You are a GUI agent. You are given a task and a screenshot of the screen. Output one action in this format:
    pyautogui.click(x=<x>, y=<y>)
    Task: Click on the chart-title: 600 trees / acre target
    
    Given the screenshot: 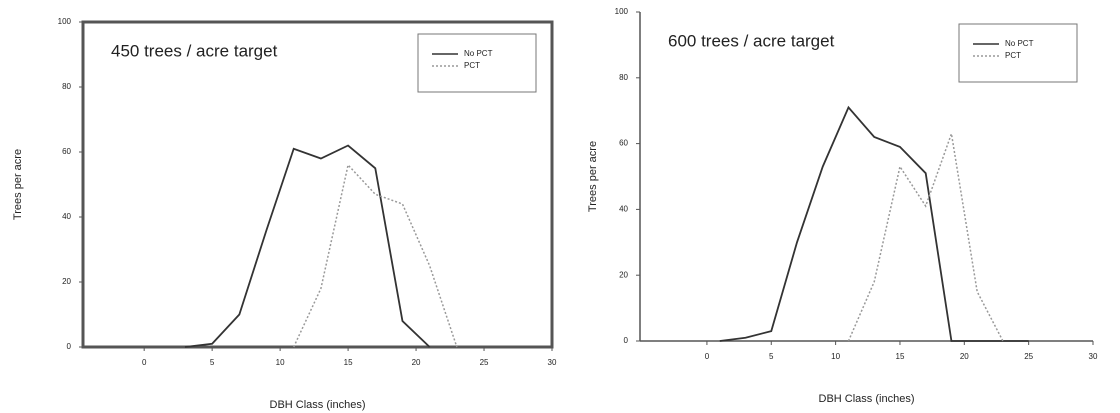 What is the action you would take?
    pyautogui.click(x=751, y=40)
    